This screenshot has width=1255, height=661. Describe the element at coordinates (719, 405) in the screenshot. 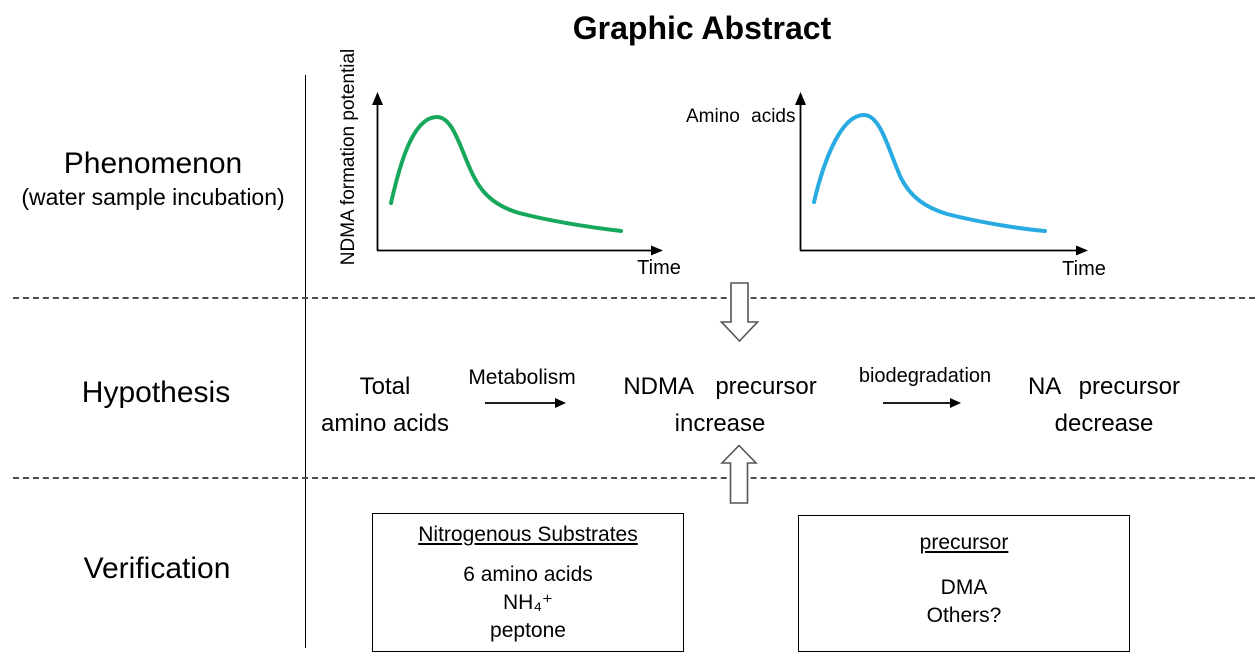

I see `flow-mid-text: NDMA precursor increase` at that location.